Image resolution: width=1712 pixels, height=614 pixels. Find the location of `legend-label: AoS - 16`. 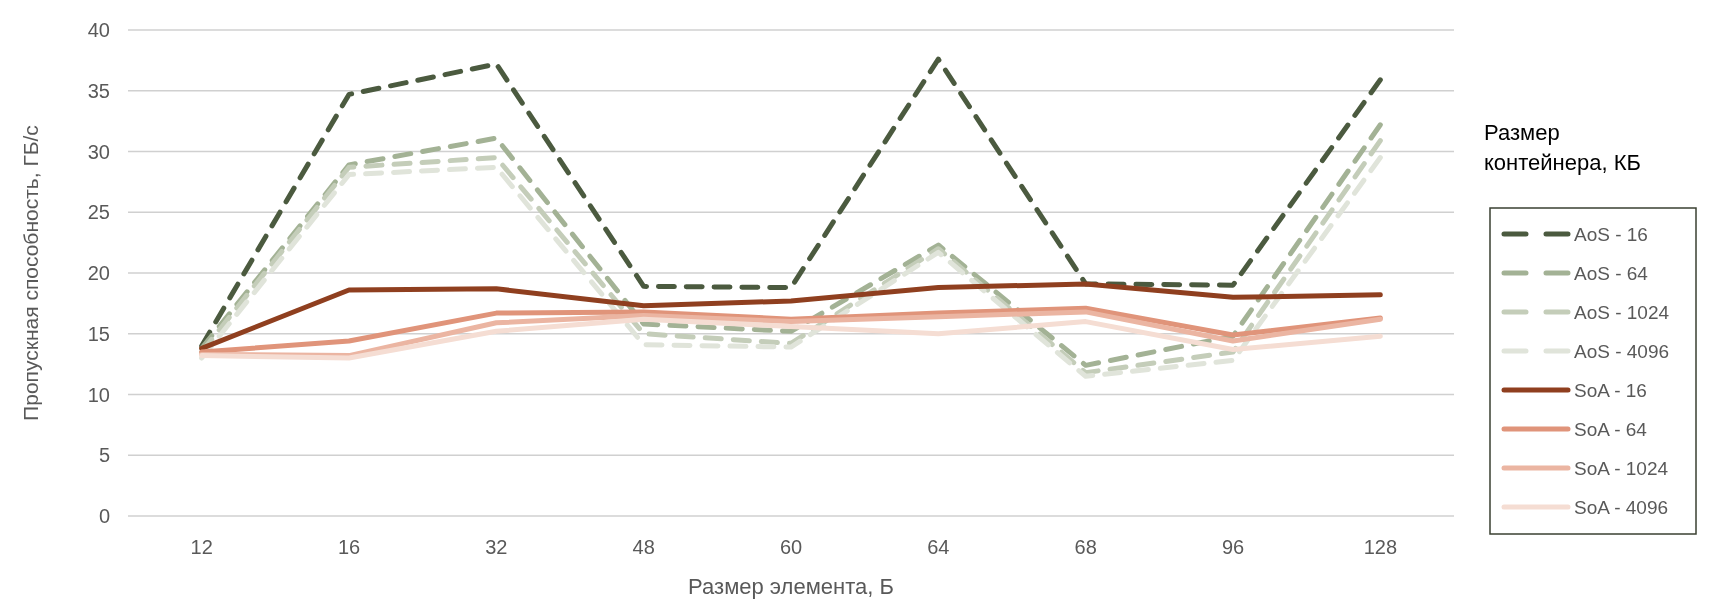

legend-label: AoS - 16 is located at coordinates (1611, 234).